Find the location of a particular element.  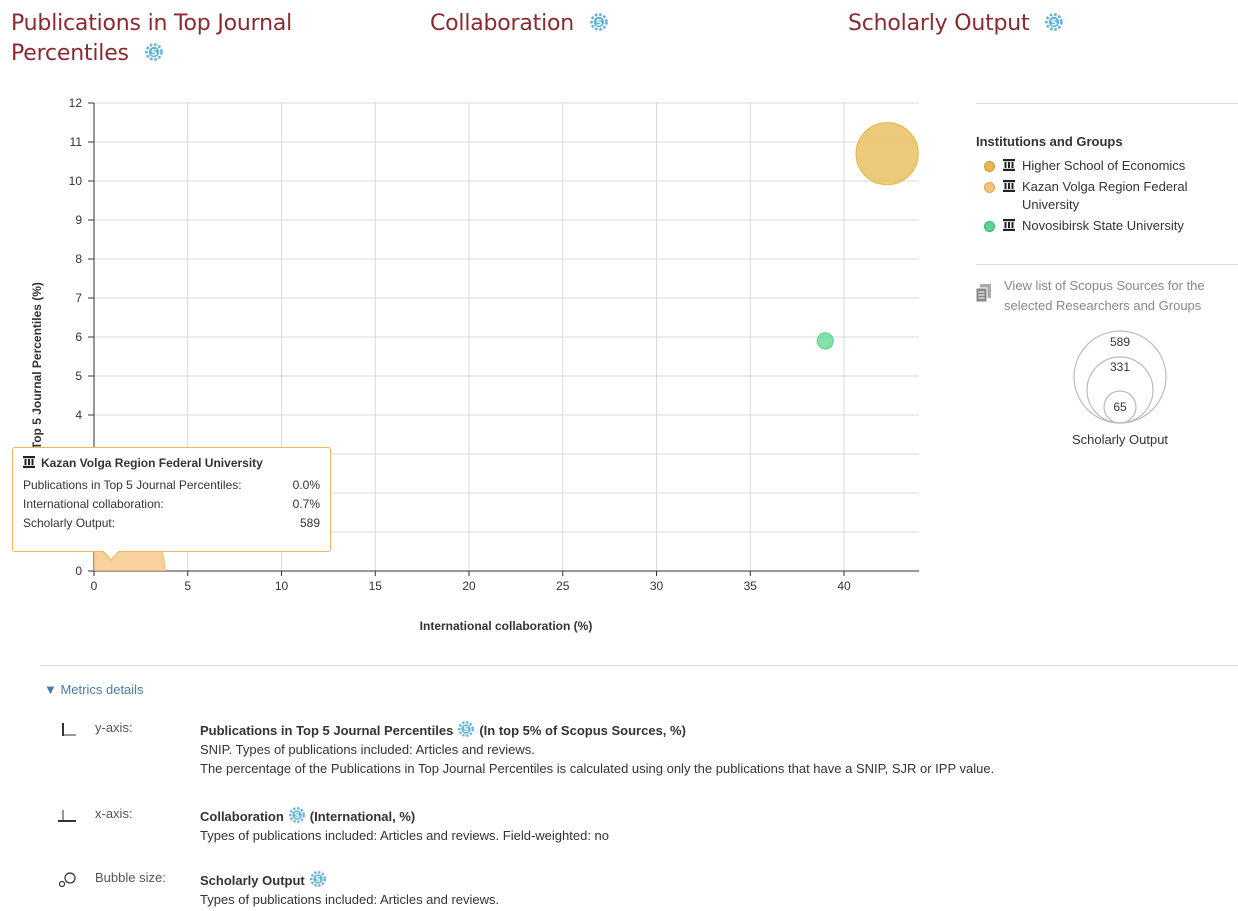

y-tick-label: 8 is located at coordinates (78, 259).